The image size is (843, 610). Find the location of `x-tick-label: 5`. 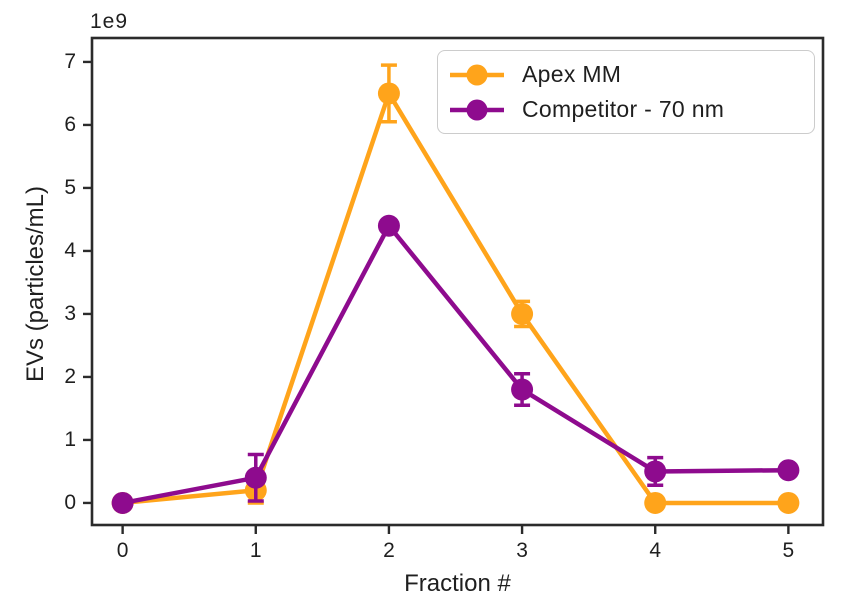

x-tick-label: 5 is located at coordinates (788, 550).